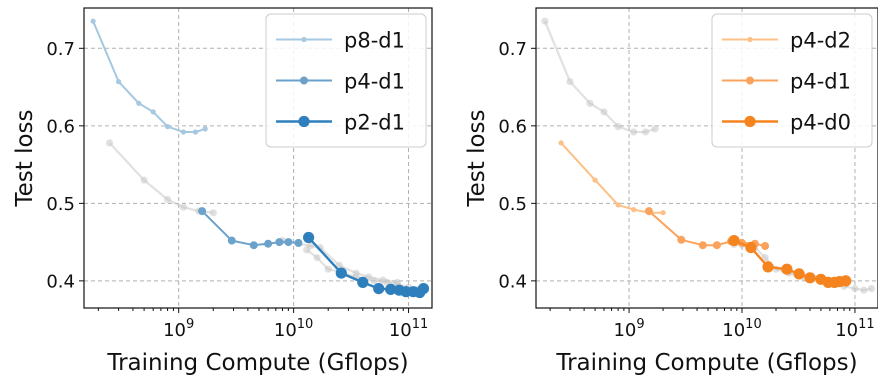 The image size is (878, 377). I want to click on y-tick-label: 0.5, so click(60, 204).